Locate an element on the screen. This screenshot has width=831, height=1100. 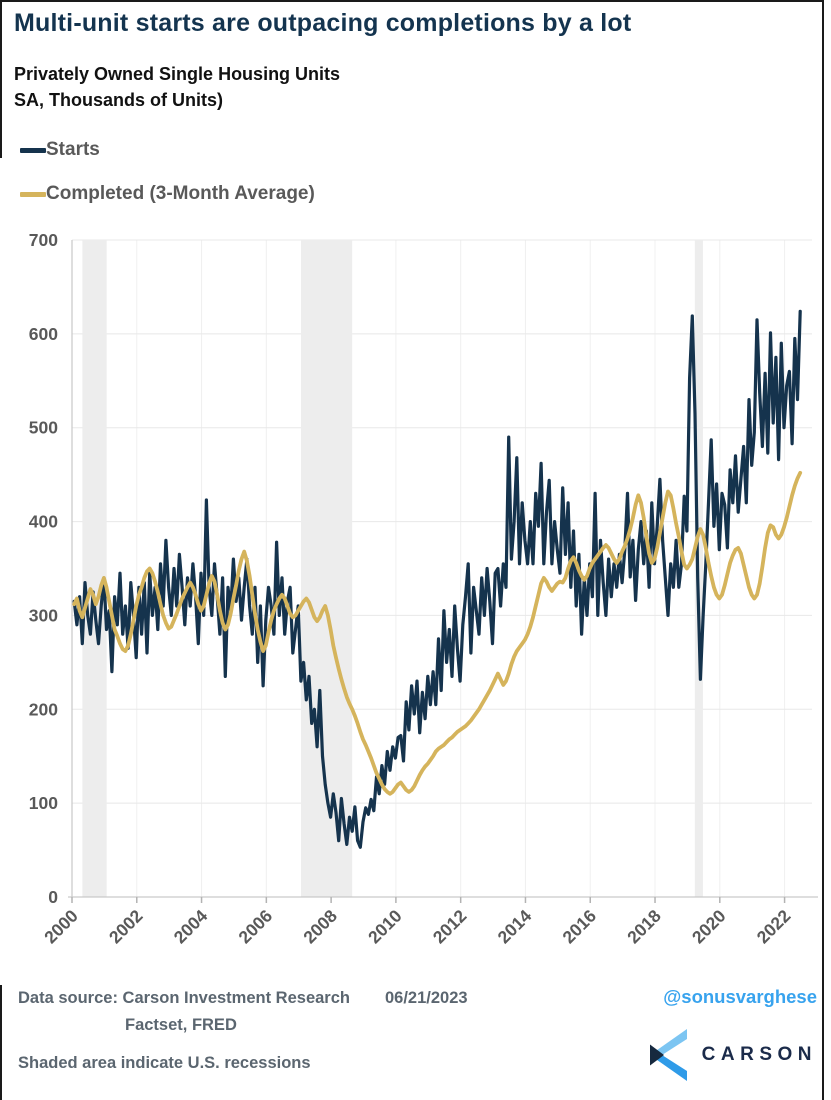
window-border-left-bottom is located at coordinates (1, 1042).